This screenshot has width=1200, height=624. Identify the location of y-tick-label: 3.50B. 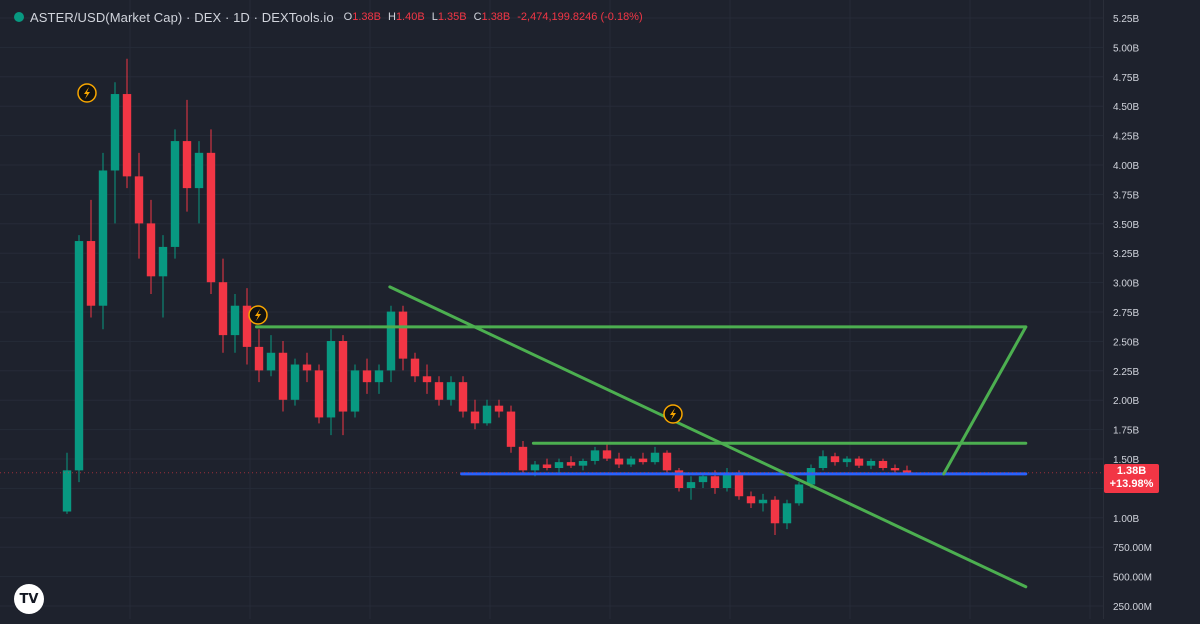
(1126, 225).